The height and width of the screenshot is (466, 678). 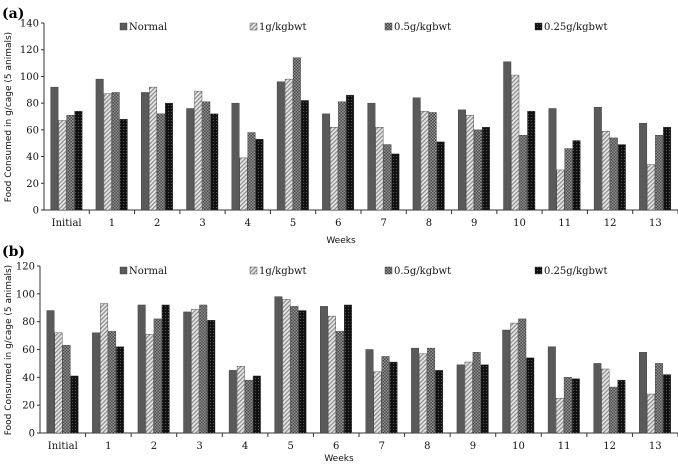 I want to click on x-tick-label: 4, so click(x=248, y=223).